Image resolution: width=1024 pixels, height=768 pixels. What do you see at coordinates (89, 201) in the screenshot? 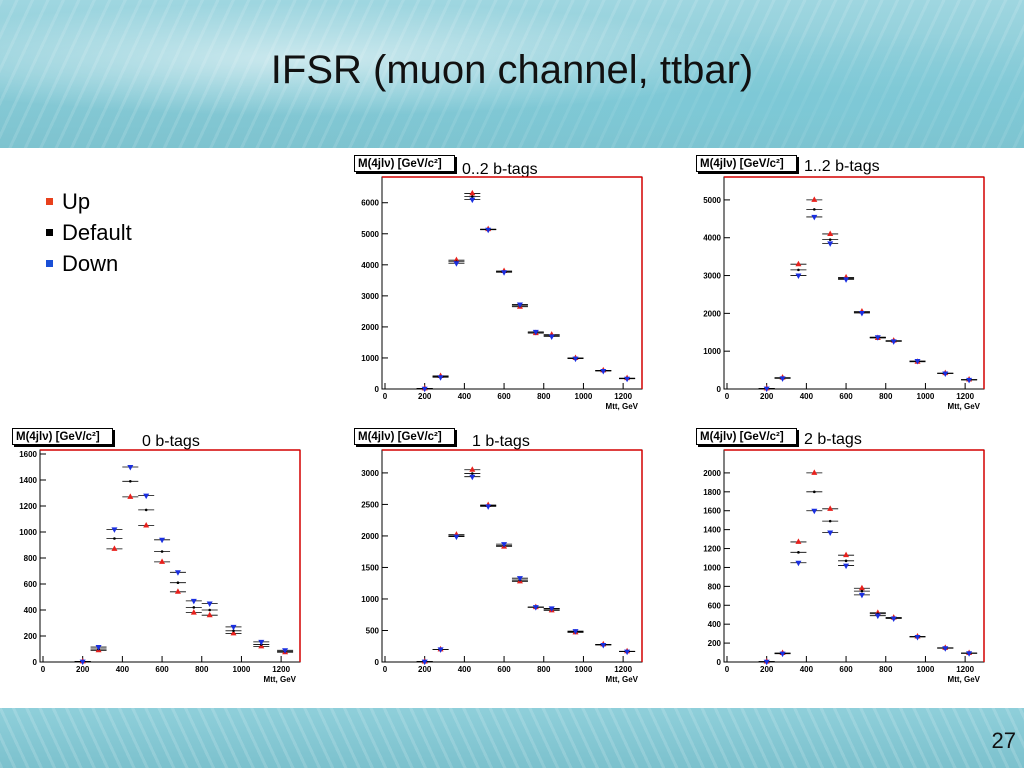
I see `legend-item-up: Up` at bounding box center [89, 201].